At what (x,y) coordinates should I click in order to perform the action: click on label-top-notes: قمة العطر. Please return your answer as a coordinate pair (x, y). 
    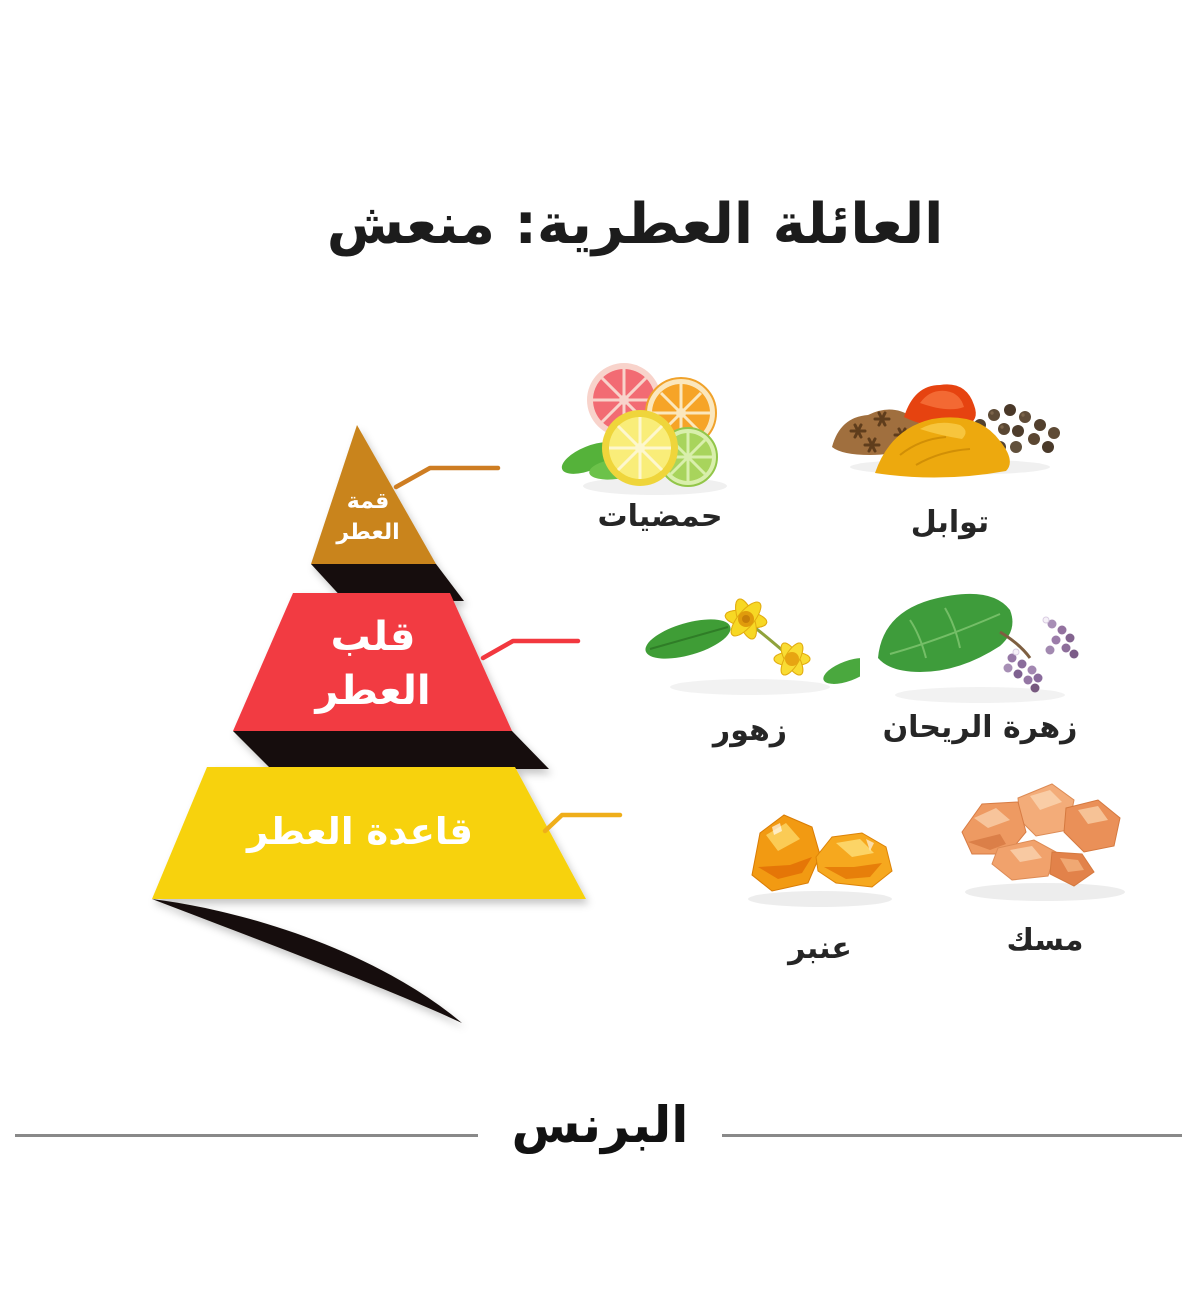
    Looking at the image, I should click on (368, 518).